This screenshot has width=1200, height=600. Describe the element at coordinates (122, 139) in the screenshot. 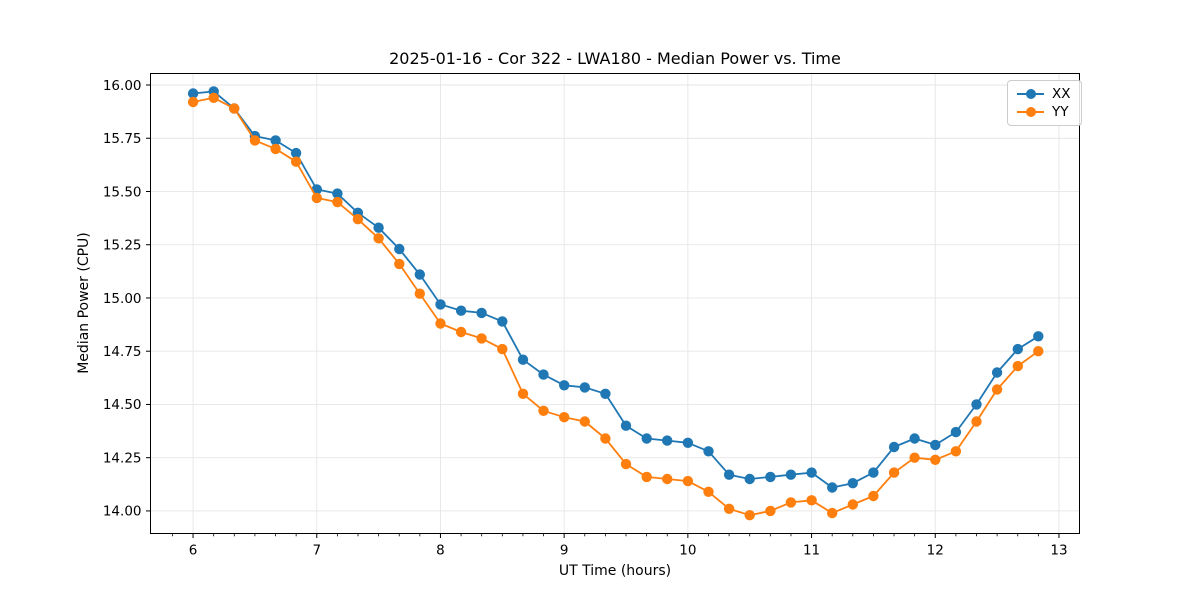

I see `y-tick-label: 15.75` at that location.